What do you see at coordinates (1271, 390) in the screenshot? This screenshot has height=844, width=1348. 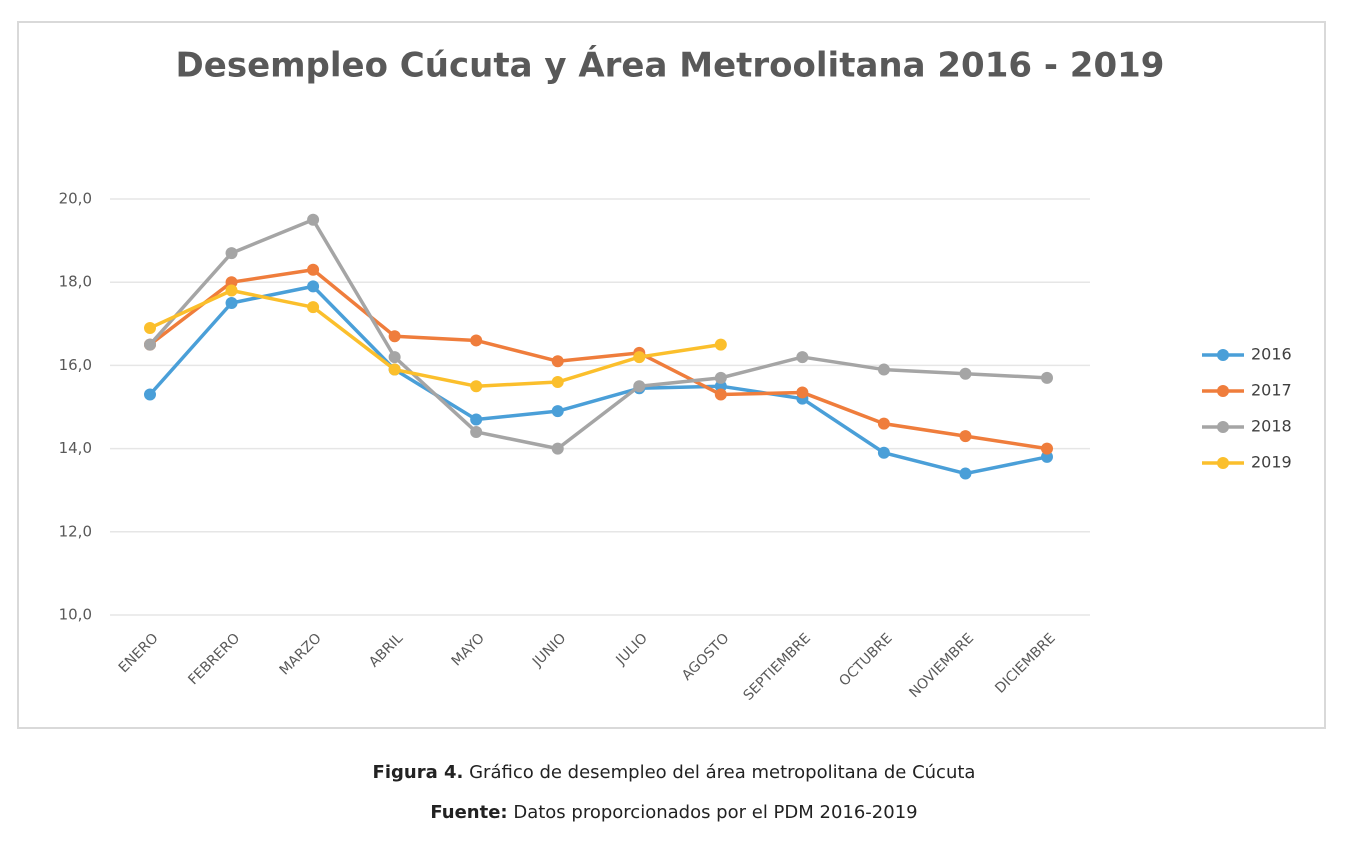 I see `legend-label: 2017` at bounding box center [1271, 390].